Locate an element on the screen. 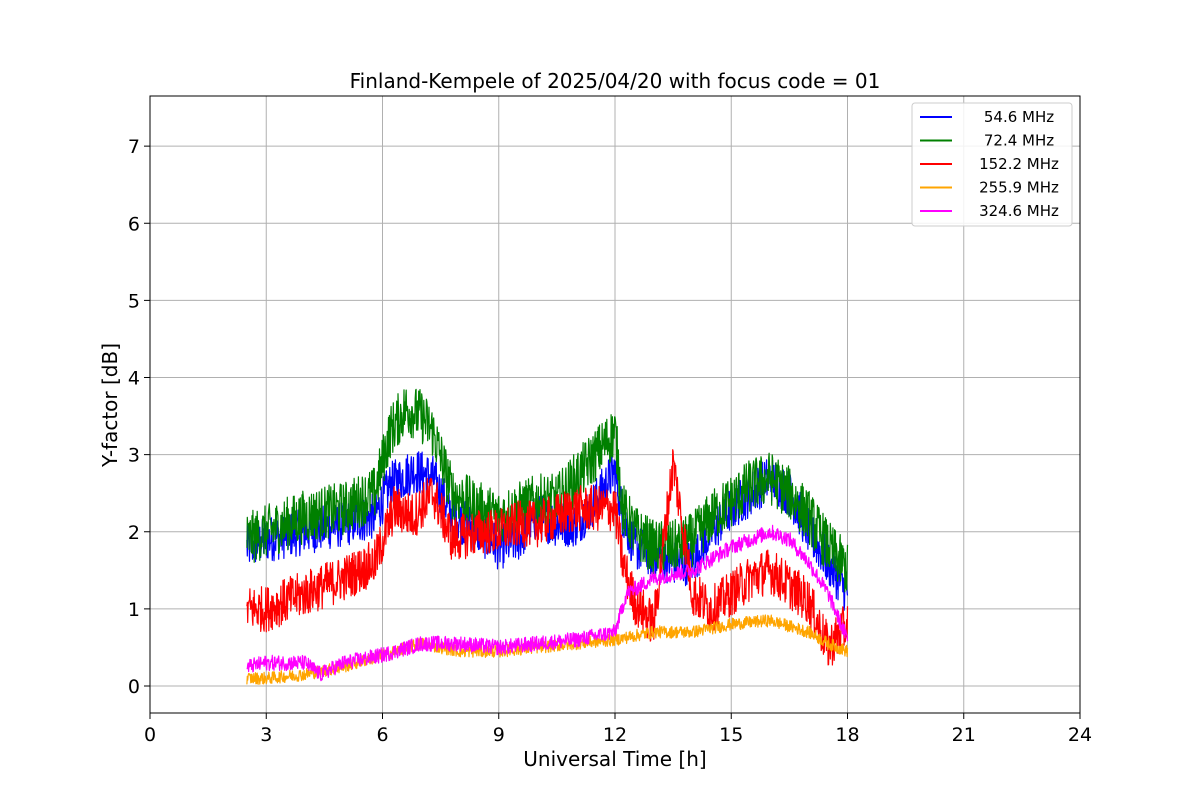 This screenshot has width=1200, height=800. x-tick-label: 3 is located at coordinates (266, 735).